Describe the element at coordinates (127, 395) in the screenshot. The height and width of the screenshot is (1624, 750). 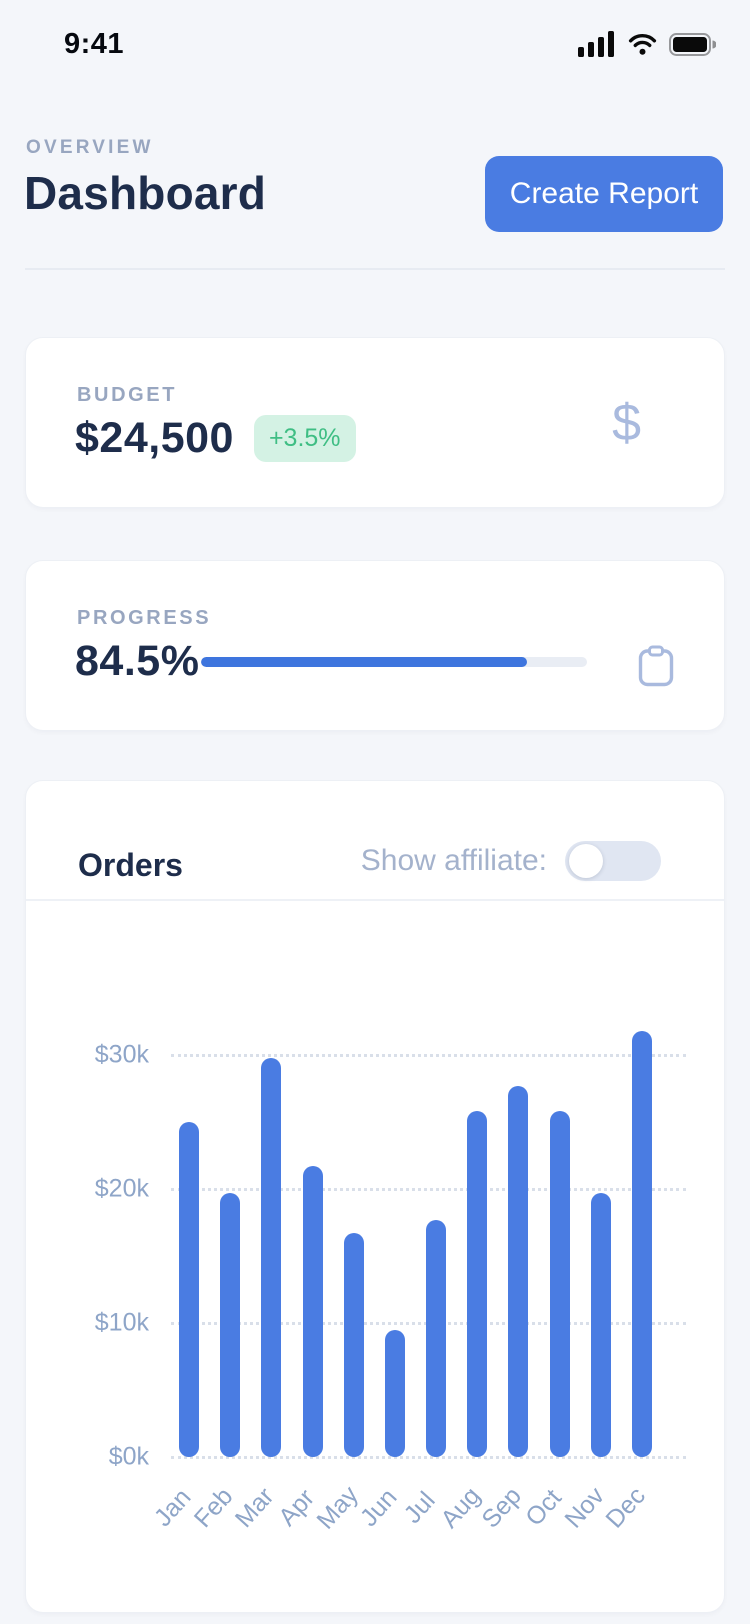
I see `budget-label: BUDGET` at that location.